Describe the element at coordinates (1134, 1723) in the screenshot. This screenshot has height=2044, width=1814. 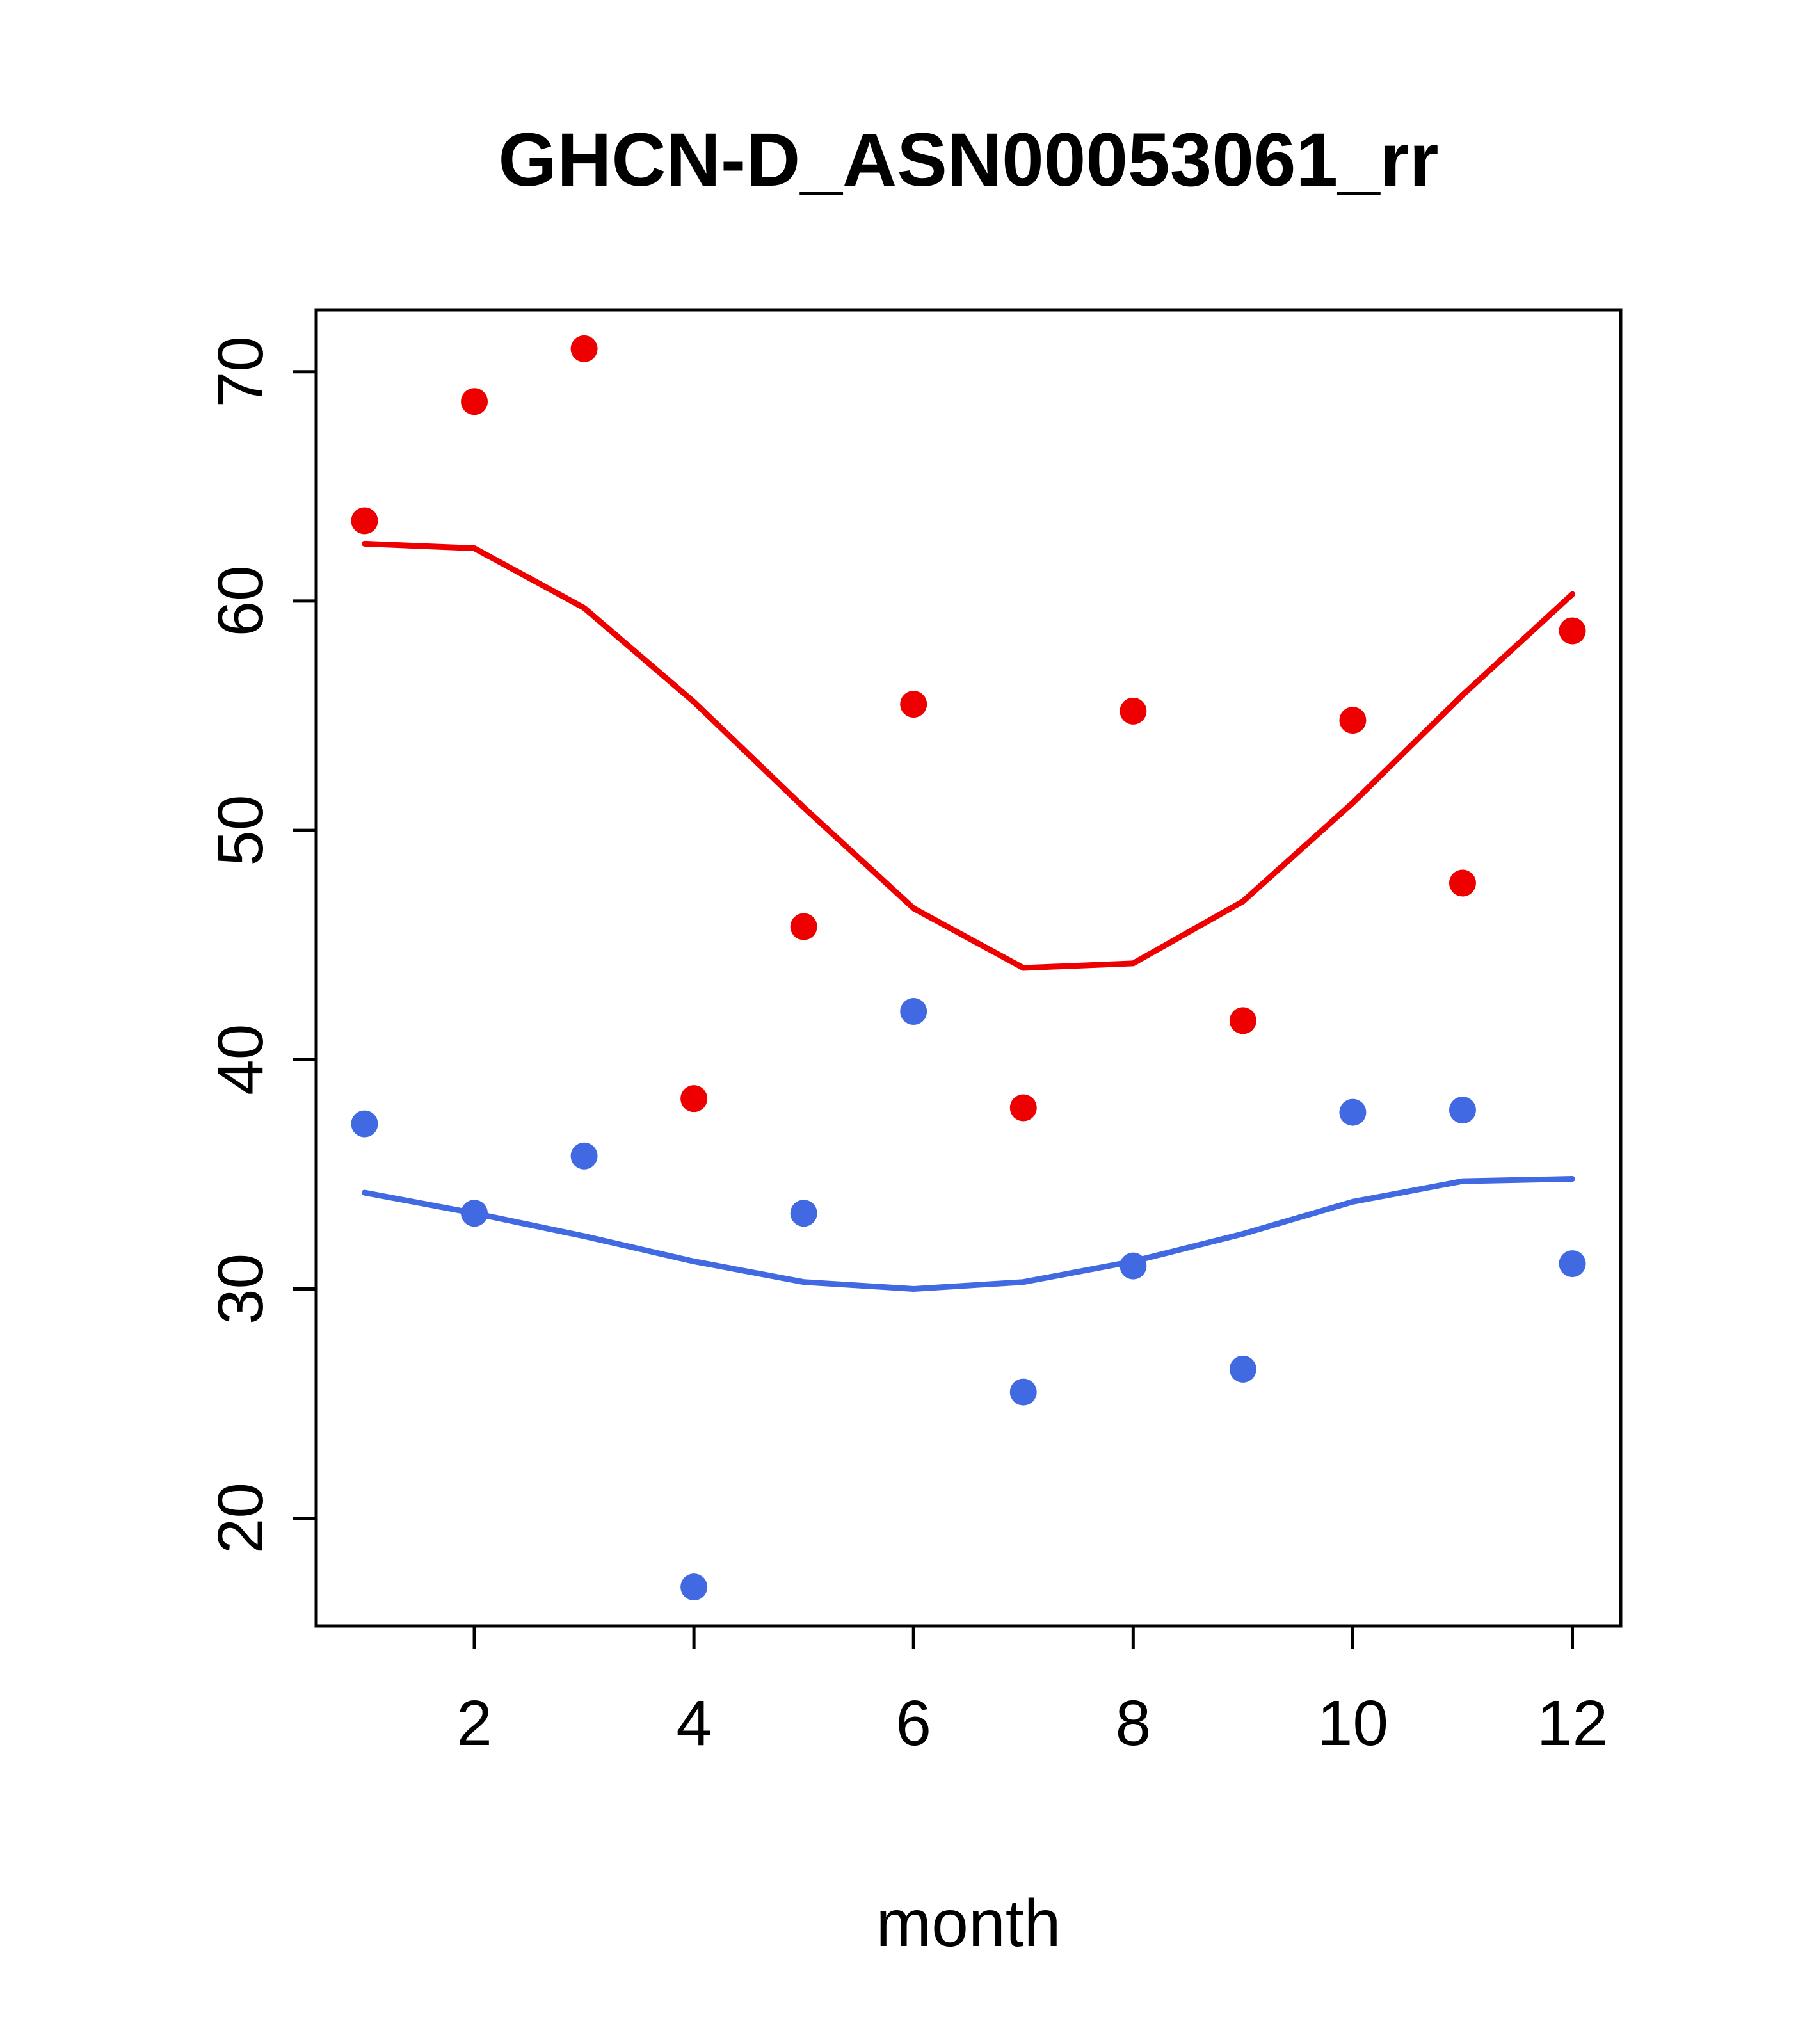
I see `x-tick-label: 8` at that location.